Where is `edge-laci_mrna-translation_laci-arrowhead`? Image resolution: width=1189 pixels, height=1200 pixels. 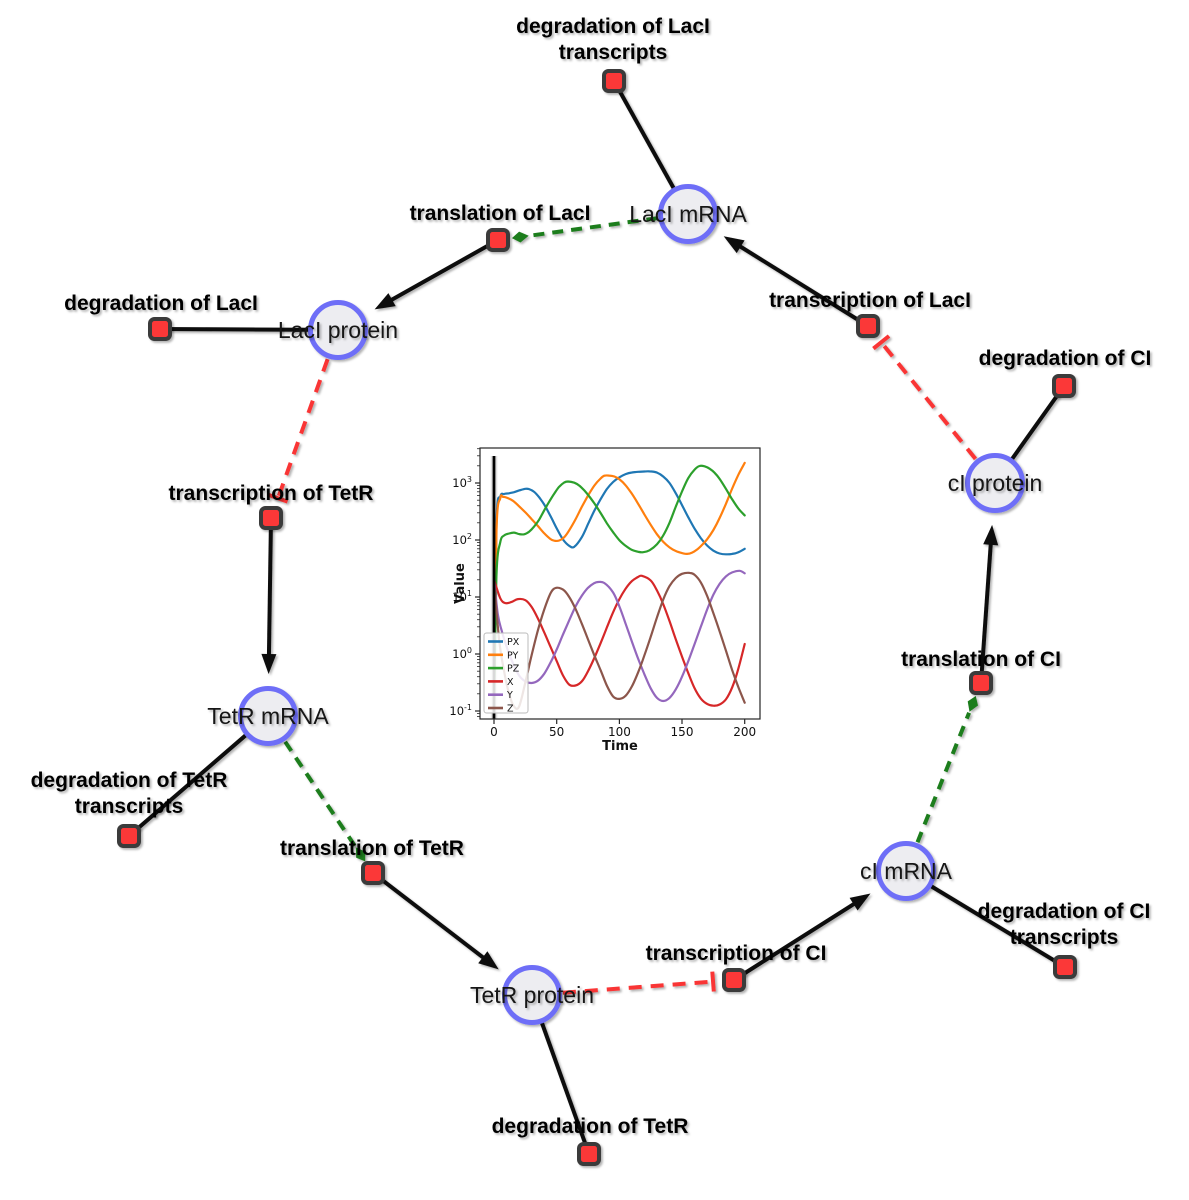 edge-laci_mrna-translation_laci-arrowhead is located at coordinates (520, 237).